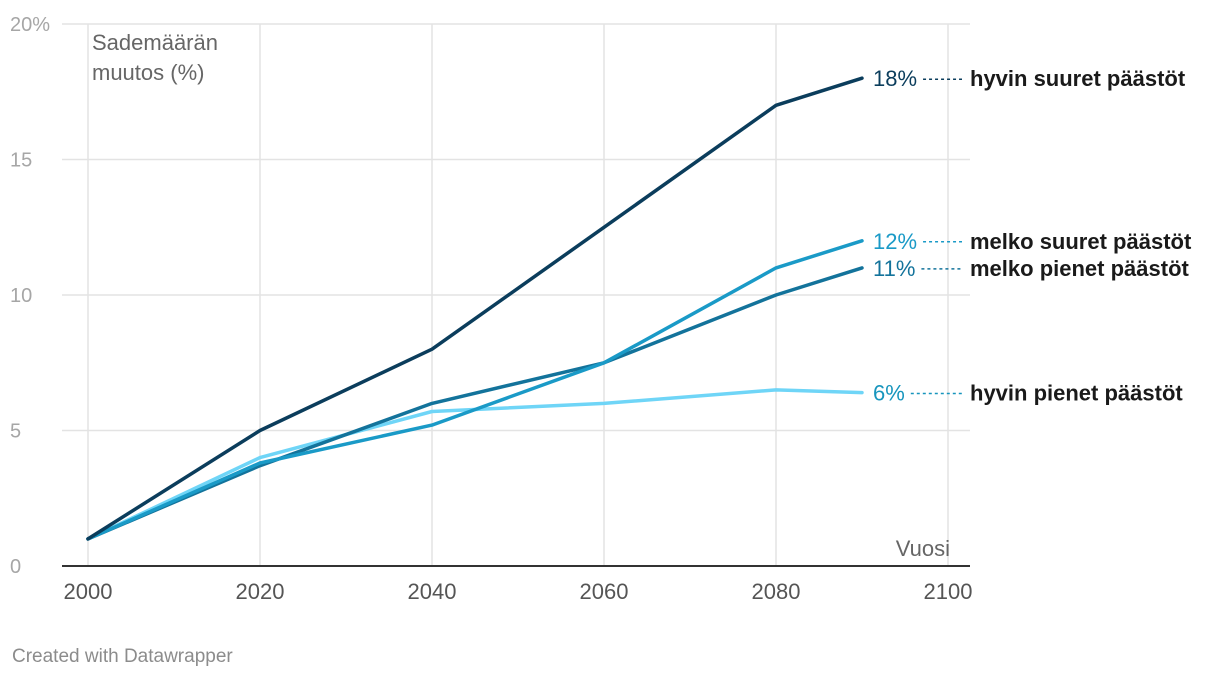  I want to click on y-tick-label-5: 5, so click(15, 432).